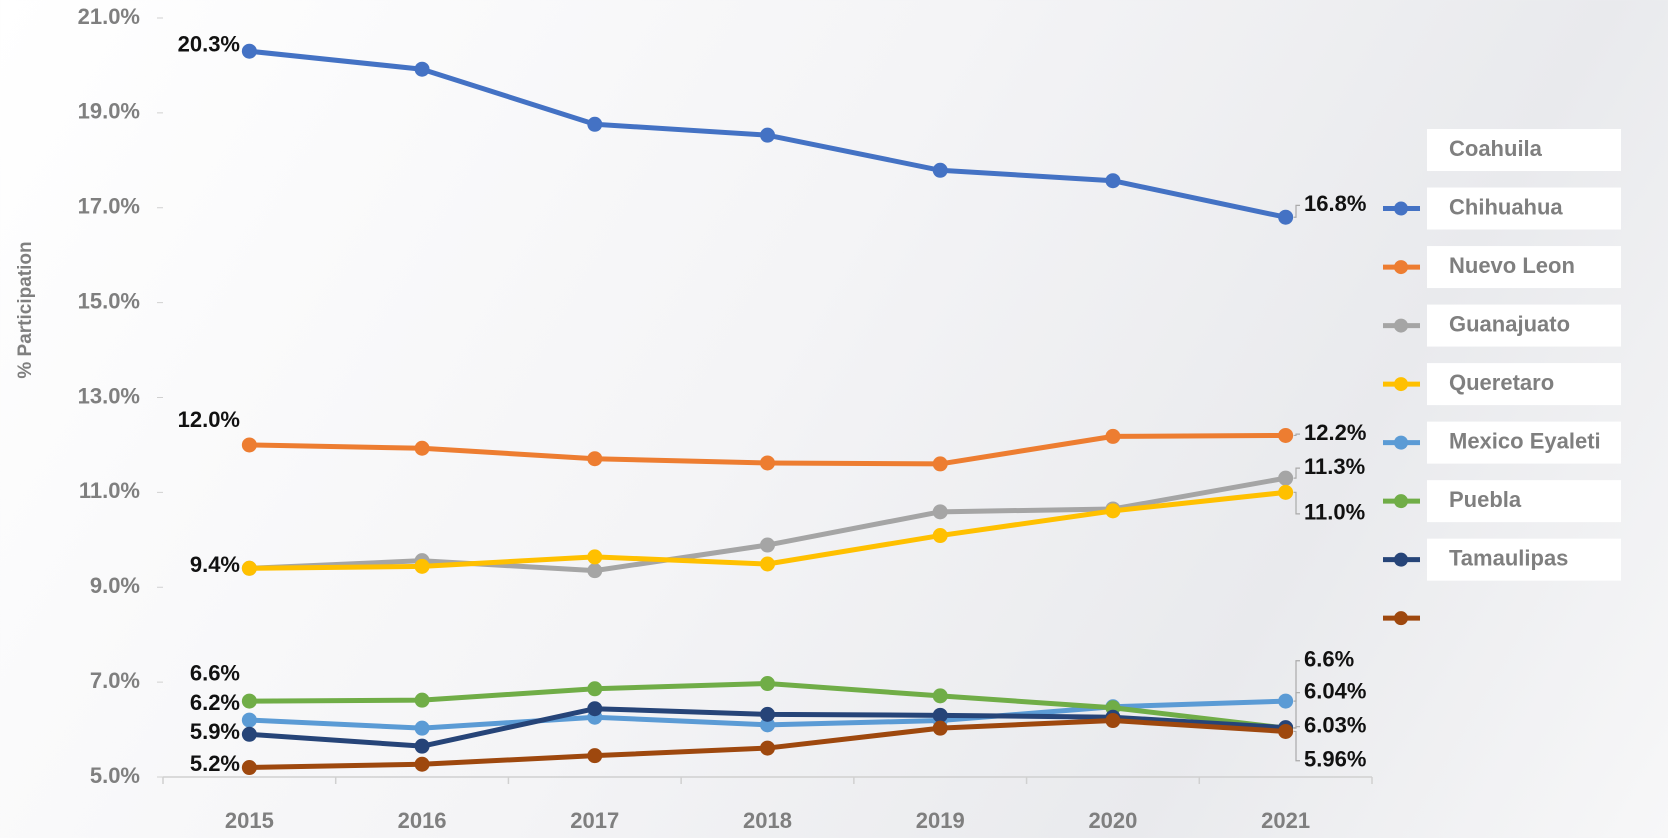 Image resolution: width=1668 pixels, height=838 pixels. Describe the element at coordinates (1335, 203) in the screenshot. I see `value-label: 16.8%` at that location.